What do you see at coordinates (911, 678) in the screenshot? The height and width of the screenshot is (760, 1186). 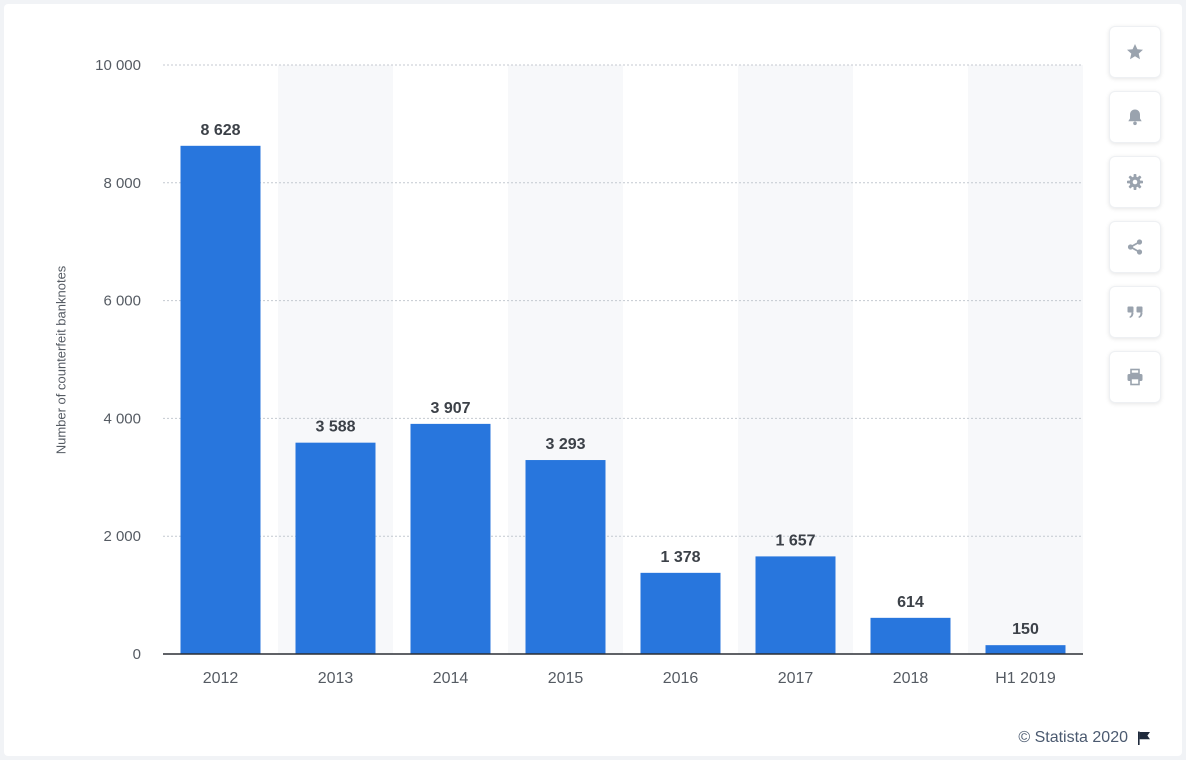 I see `x-tick-label: 2018` at bounding box center [911, 678].